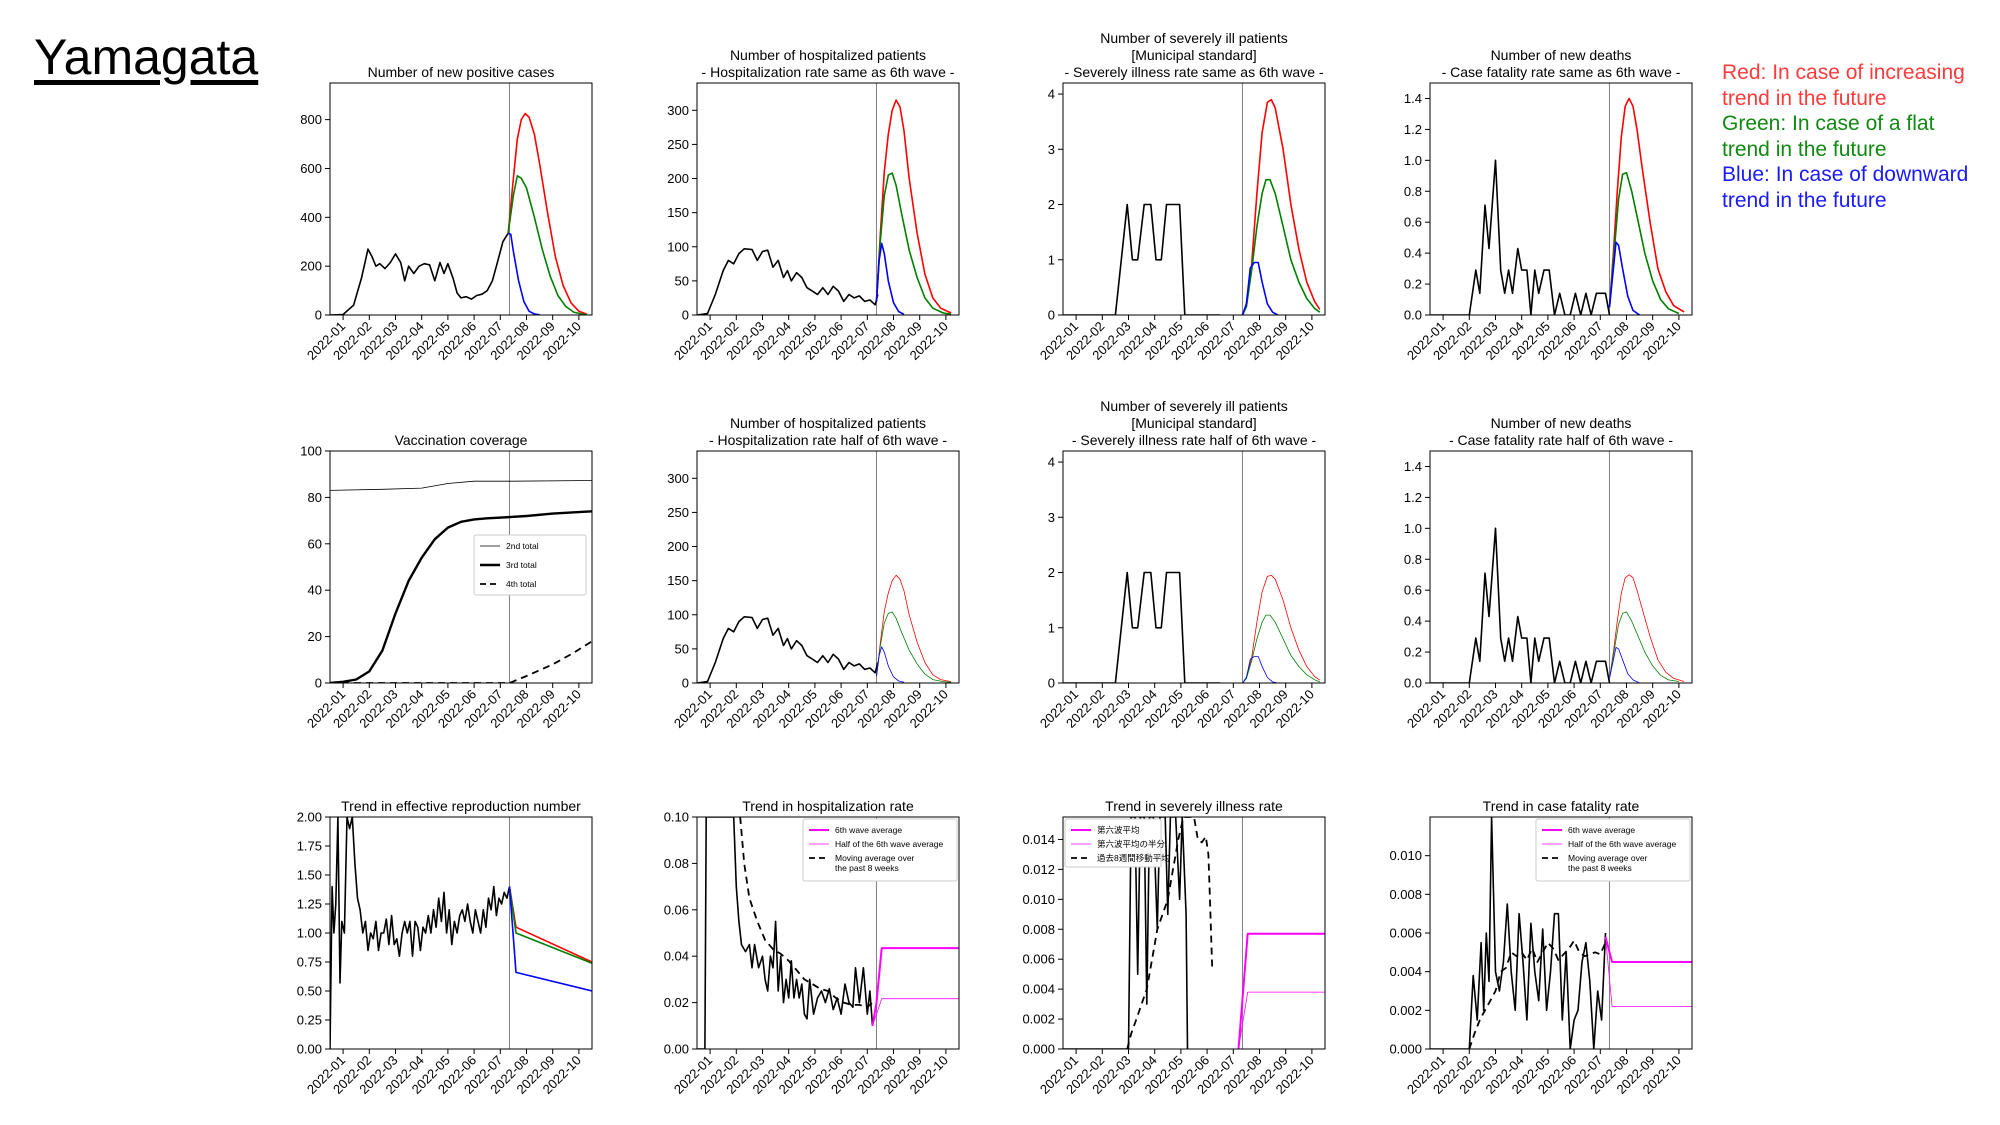 Image resolution: width=2000 pixels, height=1125 pixels. I want to click on y-tick-label: 0.75, so click(309, 962).